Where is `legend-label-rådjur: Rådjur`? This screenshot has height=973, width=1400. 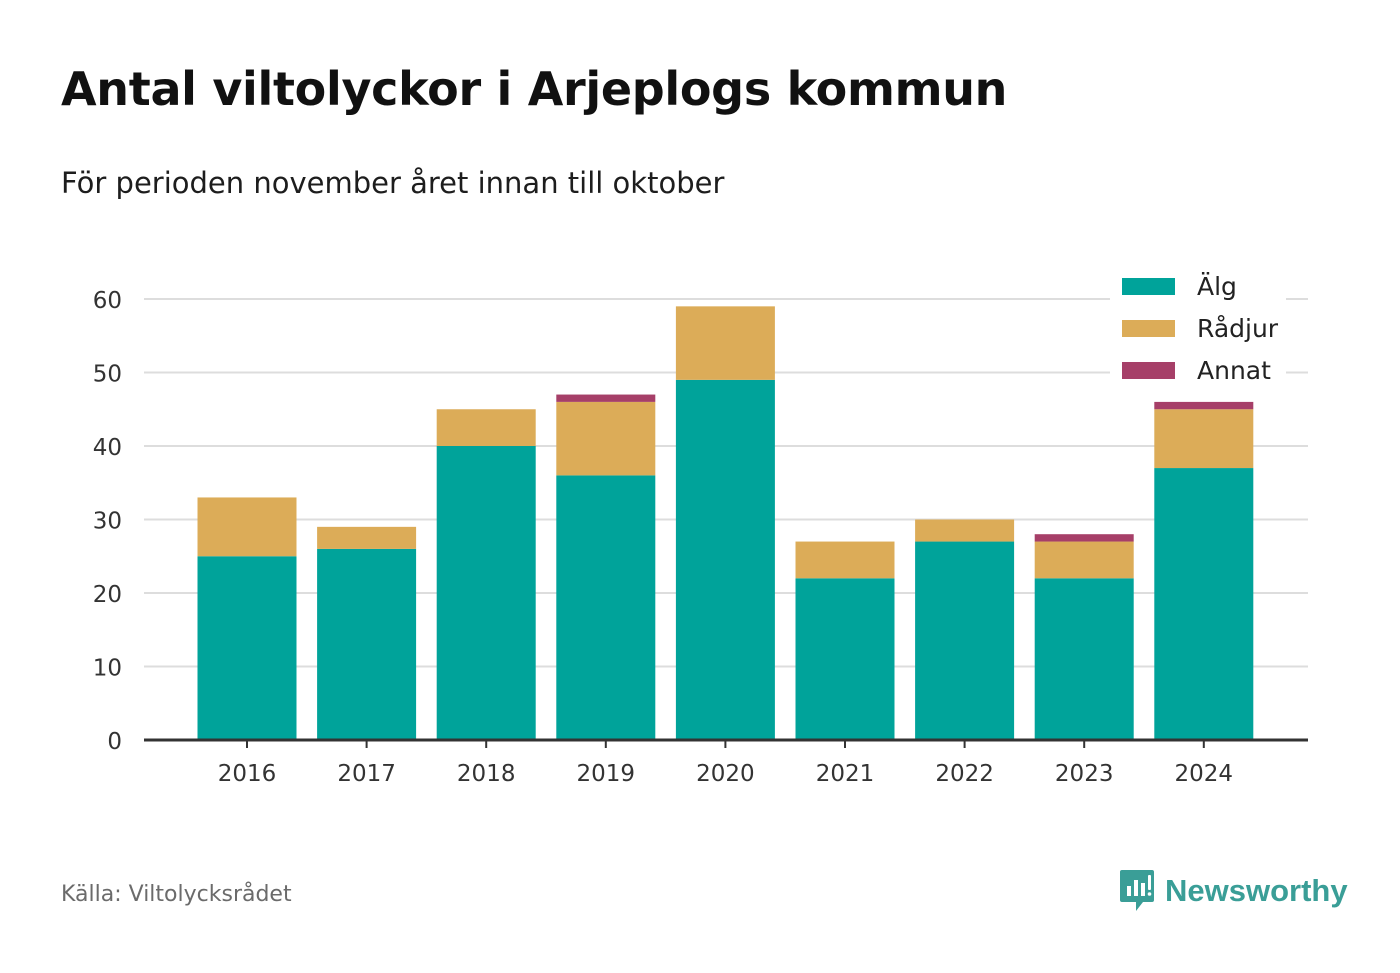
legend-label-rådjur: Rådjur is located at coordinates (1238, 328).